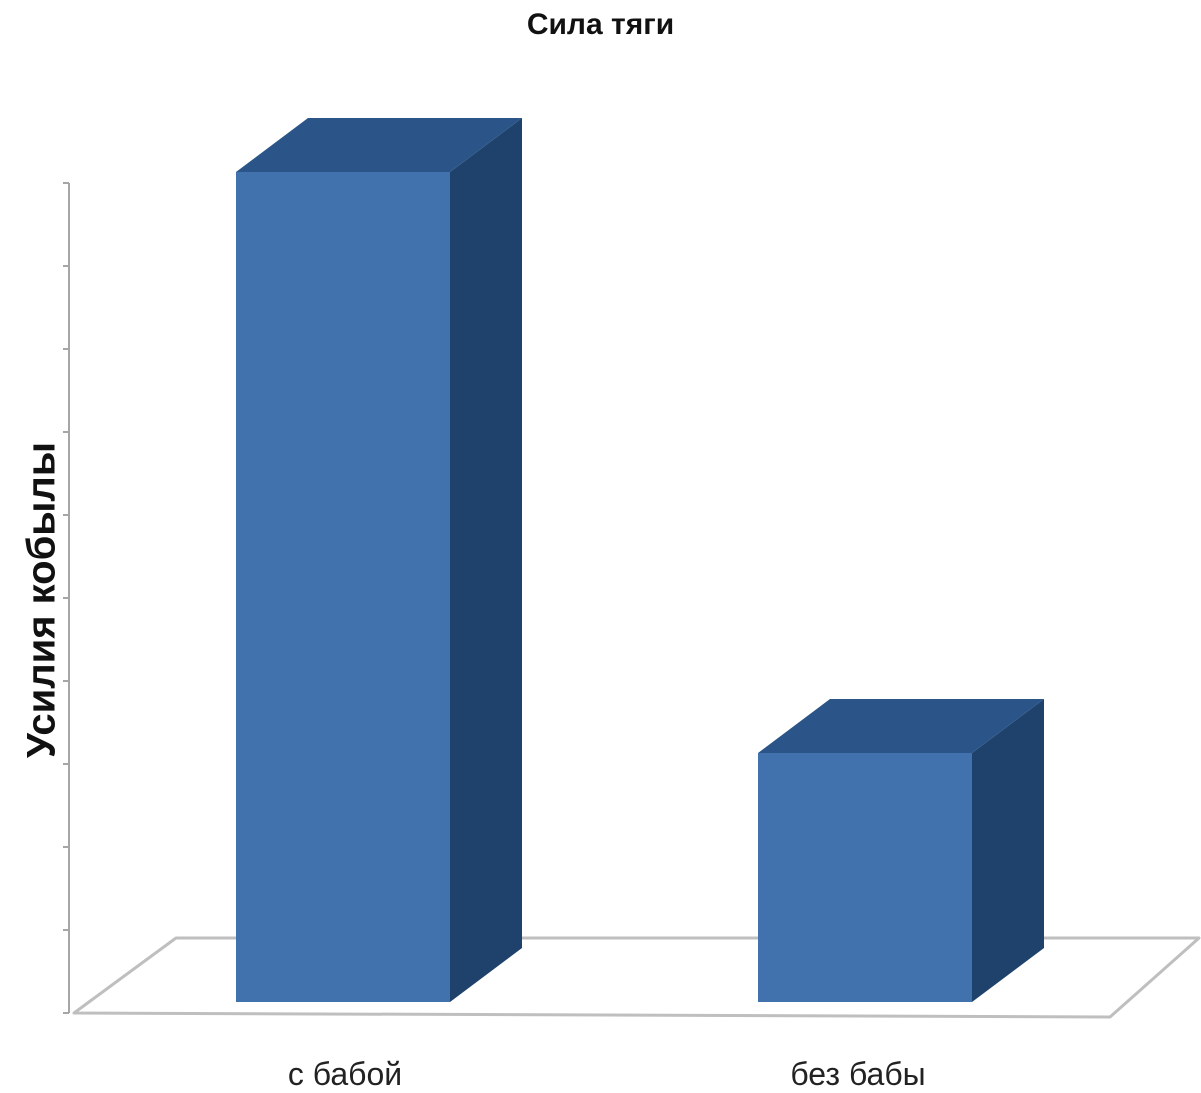  I want to click on bar, so click(901, 850).